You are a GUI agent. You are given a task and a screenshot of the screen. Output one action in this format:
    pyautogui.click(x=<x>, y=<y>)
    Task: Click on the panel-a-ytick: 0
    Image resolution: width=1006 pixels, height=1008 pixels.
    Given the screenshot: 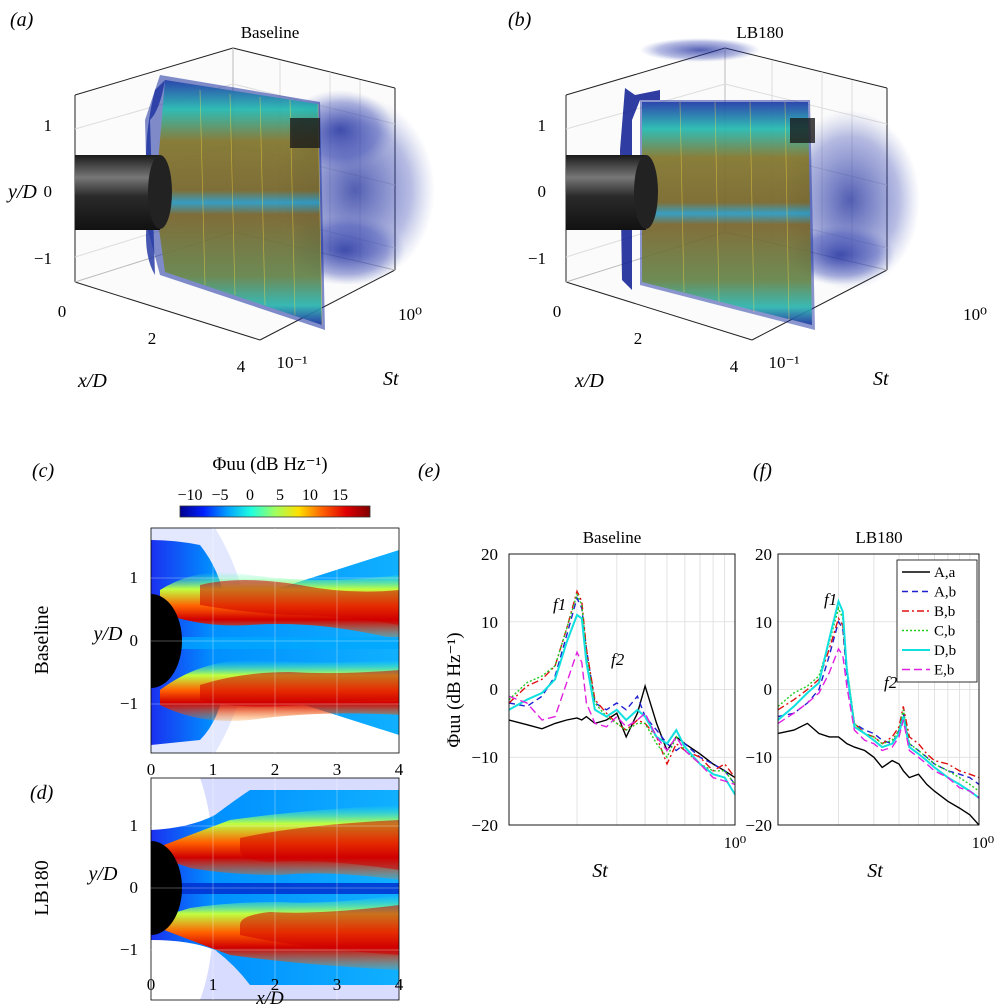 What is the action you would take?
    pyautogui.click(x=48, y=191)
    